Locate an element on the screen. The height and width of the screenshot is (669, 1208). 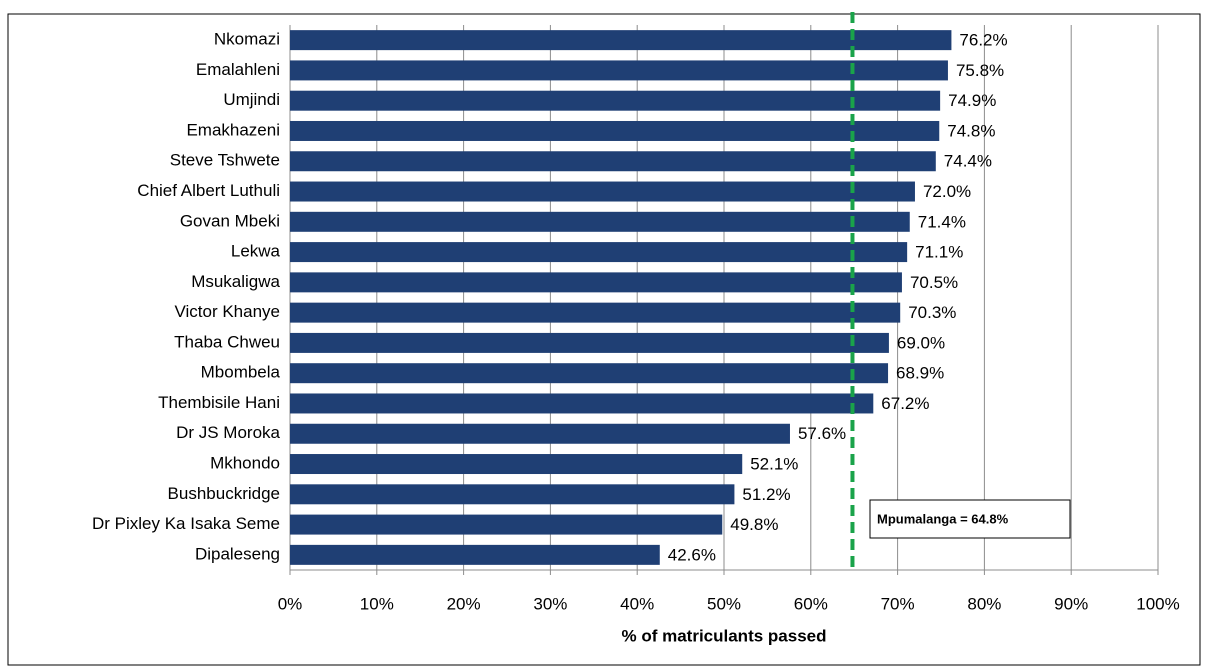
y-tick-label: Emalahleni is located at coordinates (238, 69).